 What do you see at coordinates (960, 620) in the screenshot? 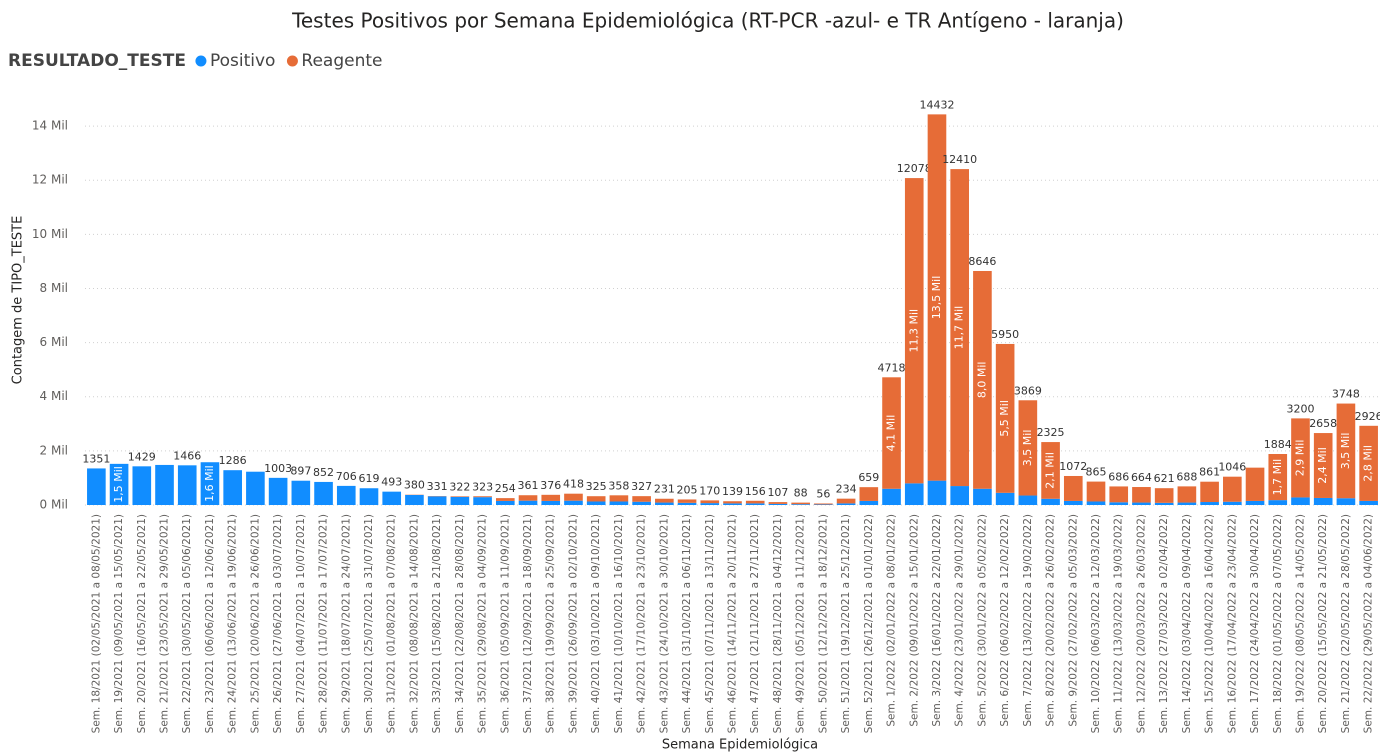
I see `x-tick-label: Sem. 4/2022 (23/01/2022 a 29/01/2022)` at bounding box center [960, 620].